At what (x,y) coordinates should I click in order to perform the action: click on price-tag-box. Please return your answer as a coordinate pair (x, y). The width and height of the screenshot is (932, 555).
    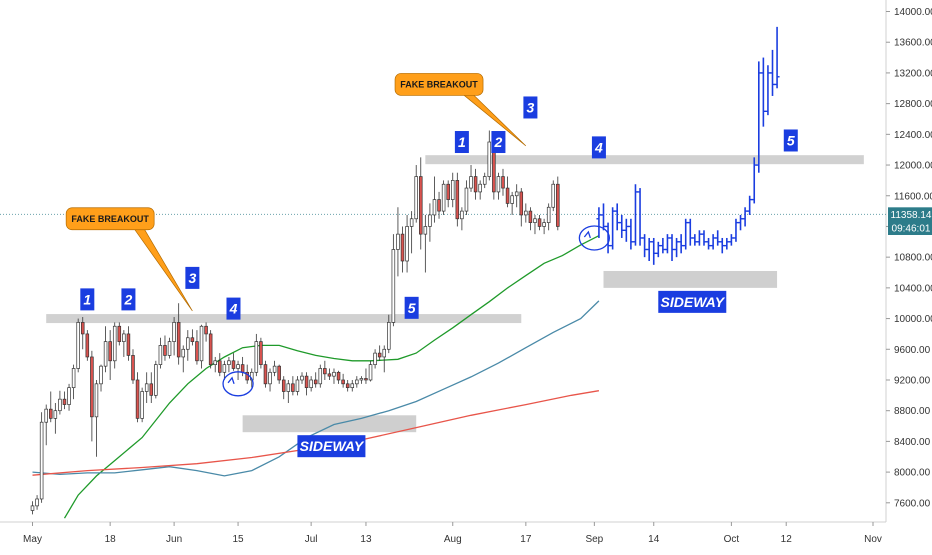
    Looking at the image, I should click on (910, 227).